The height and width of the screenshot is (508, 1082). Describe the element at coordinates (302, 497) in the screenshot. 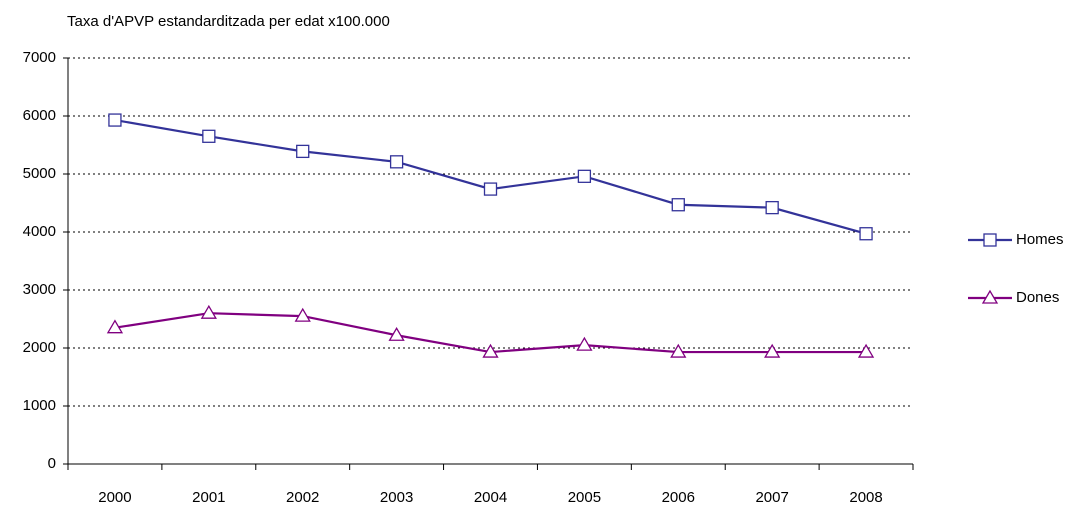

I see `x-tick-label: 2002` at that location.